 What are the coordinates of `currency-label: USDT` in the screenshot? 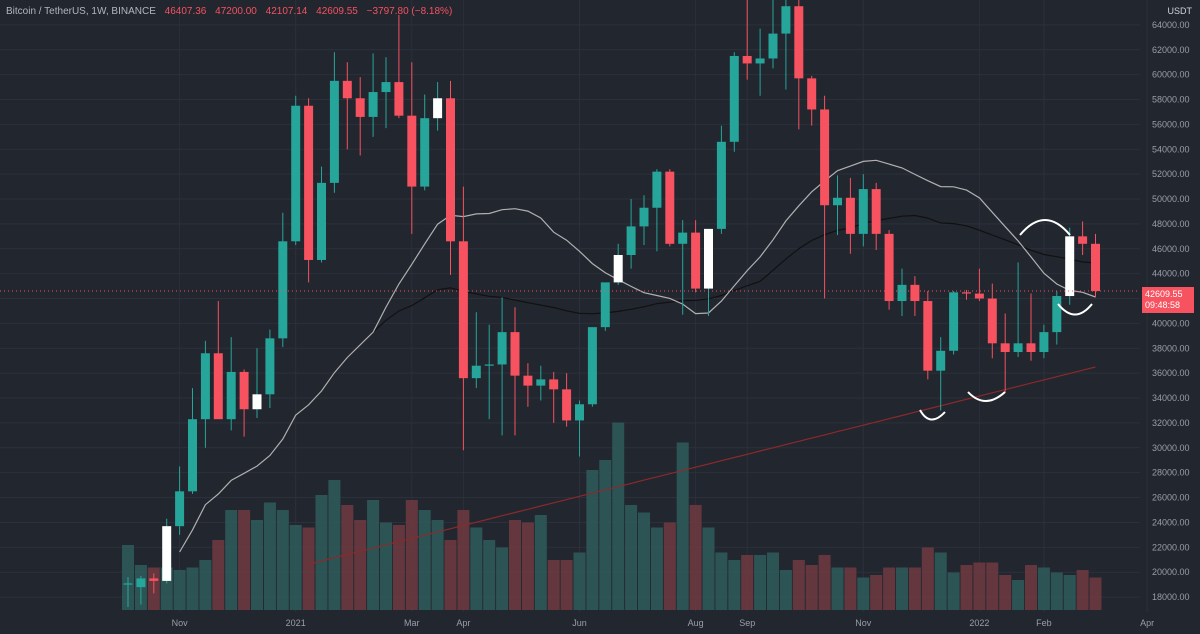 It's located at (1180, 11).